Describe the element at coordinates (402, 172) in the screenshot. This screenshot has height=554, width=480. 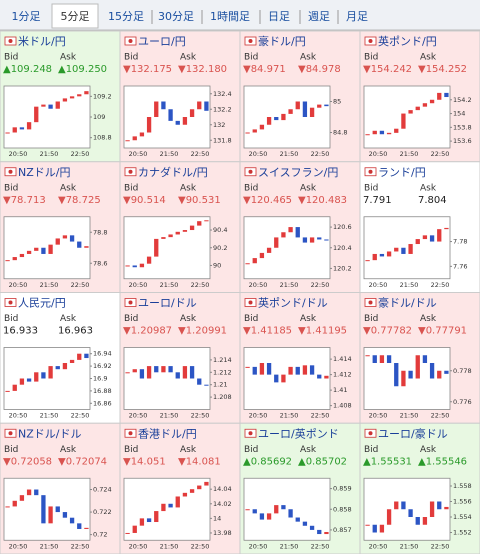
I see `pair-name: ランド/円` at that location.